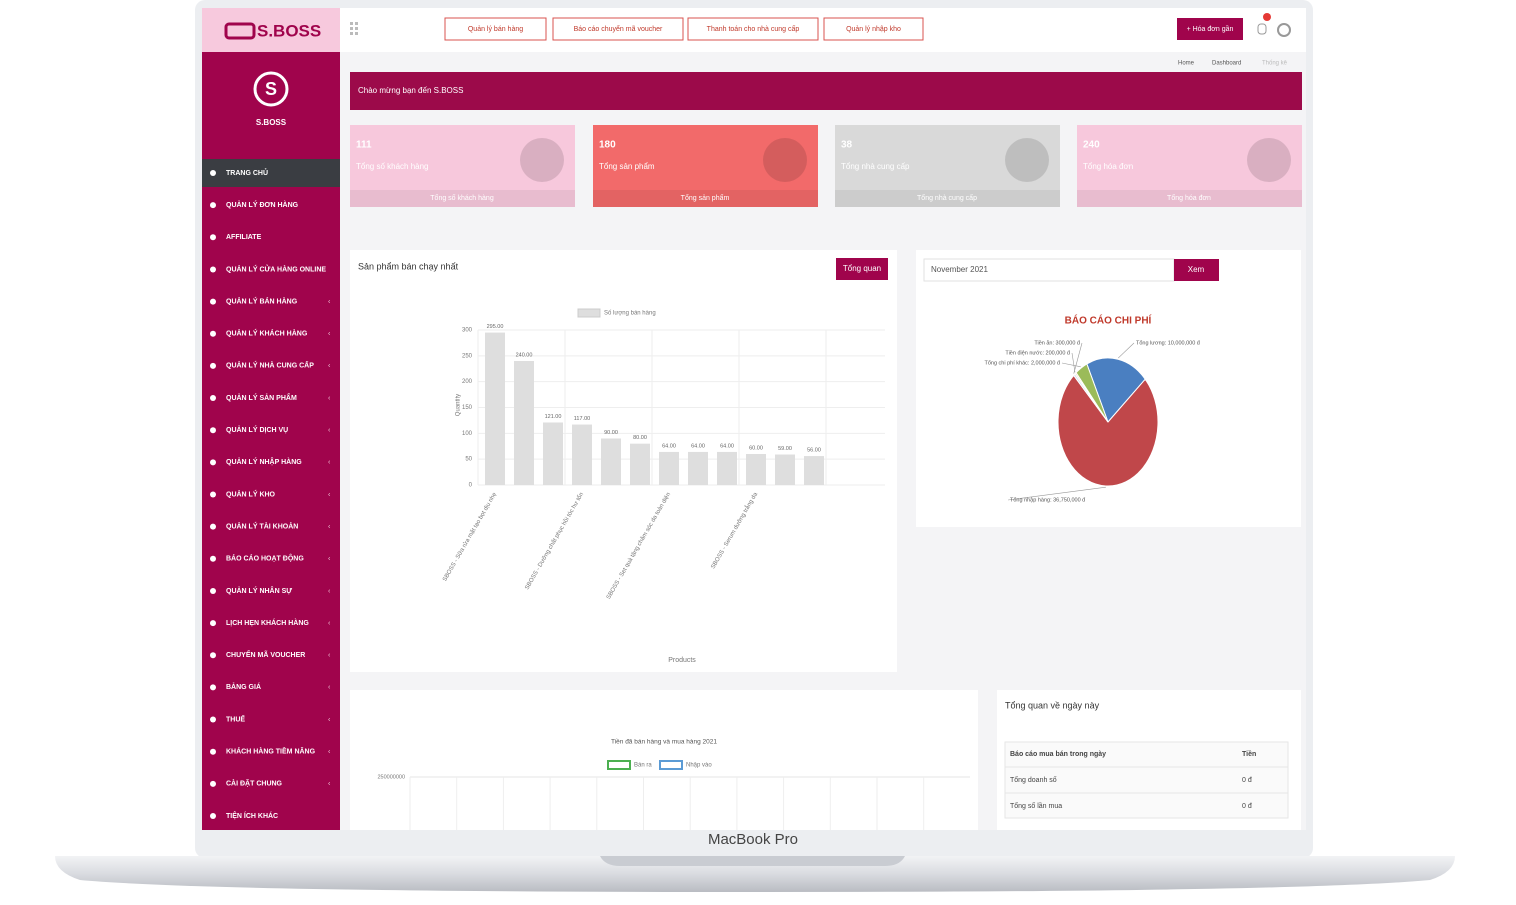 The image size is (1516, 905). Describe the element at coordinates (959, 269) in the screenshot. I see `month-value: November 2021` at that location.